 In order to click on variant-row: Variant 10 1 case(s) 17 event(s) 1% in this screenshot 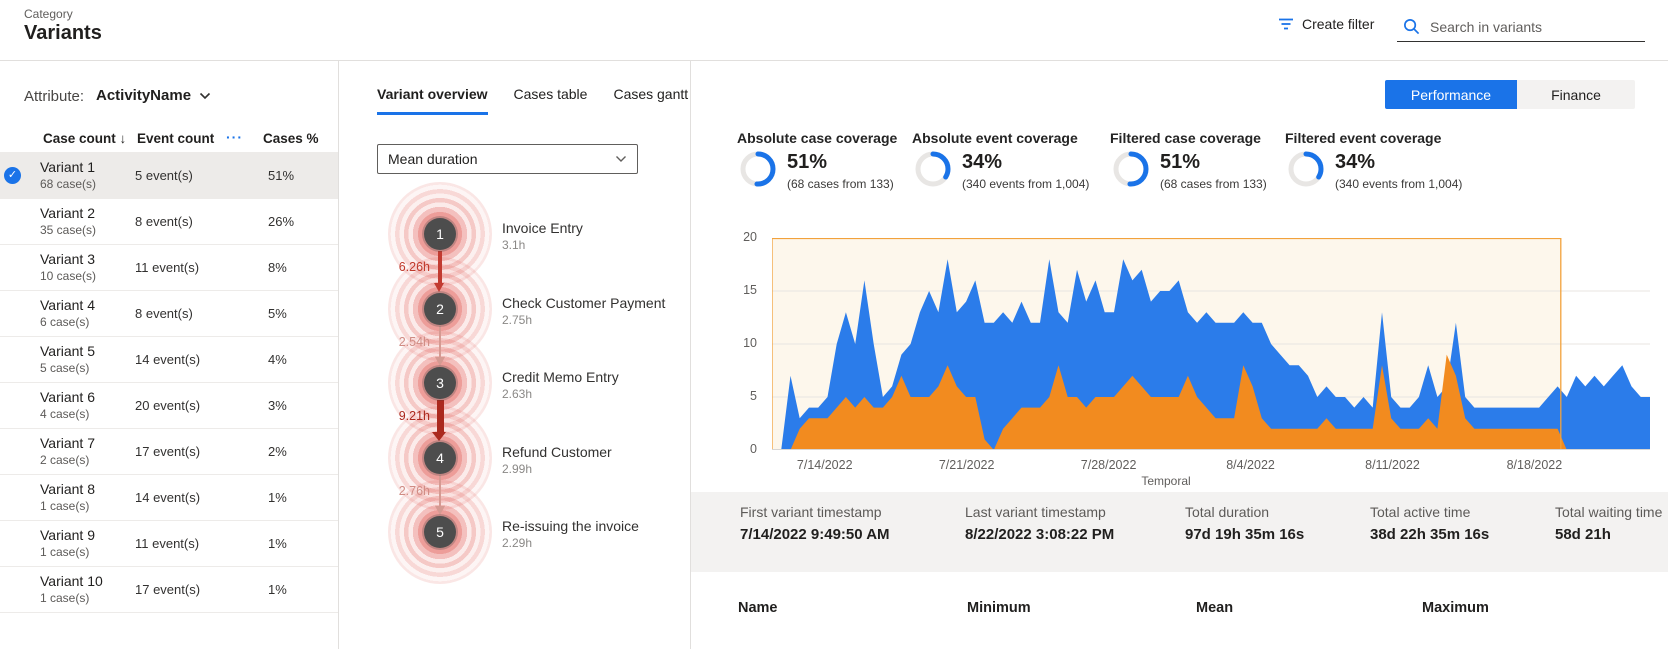, I will do `click(169, 590)`.